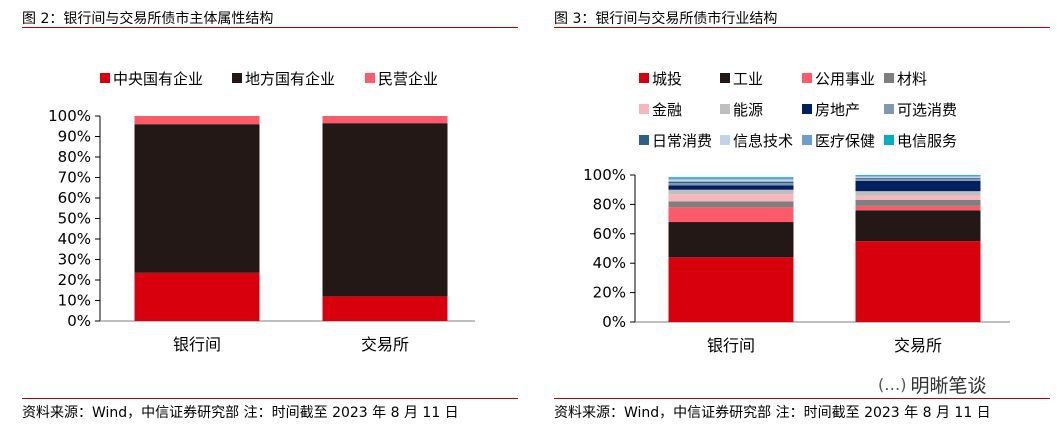  What do you see at coordinates (892, 384) in the screenshot?
I see `wechat-bubble-icon: (…)` at bounding box center [892, 384].